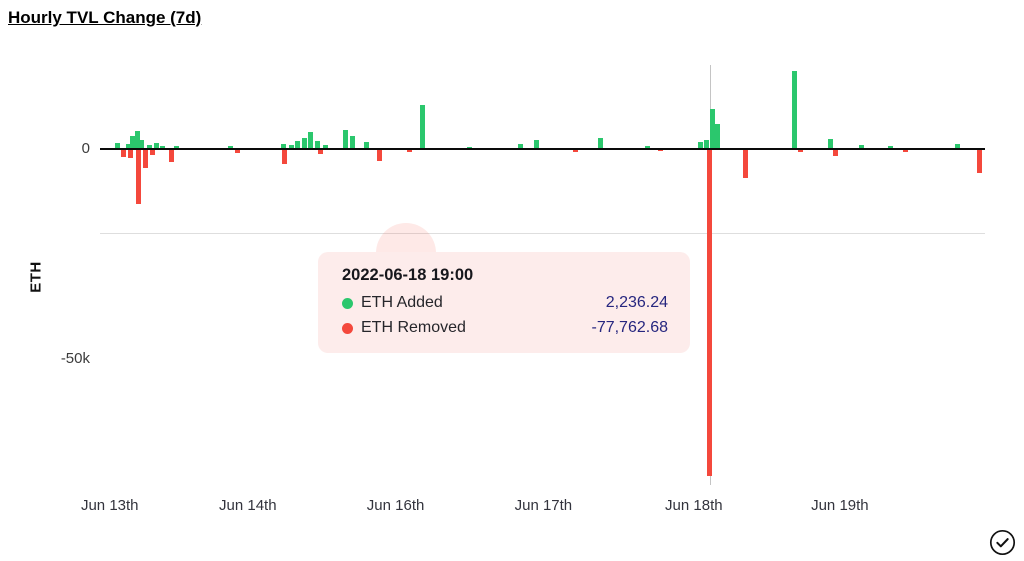 This screenshot has height=561, width=1024. I want to click on x-tick-label: Jun 16th, so click(395, 505).